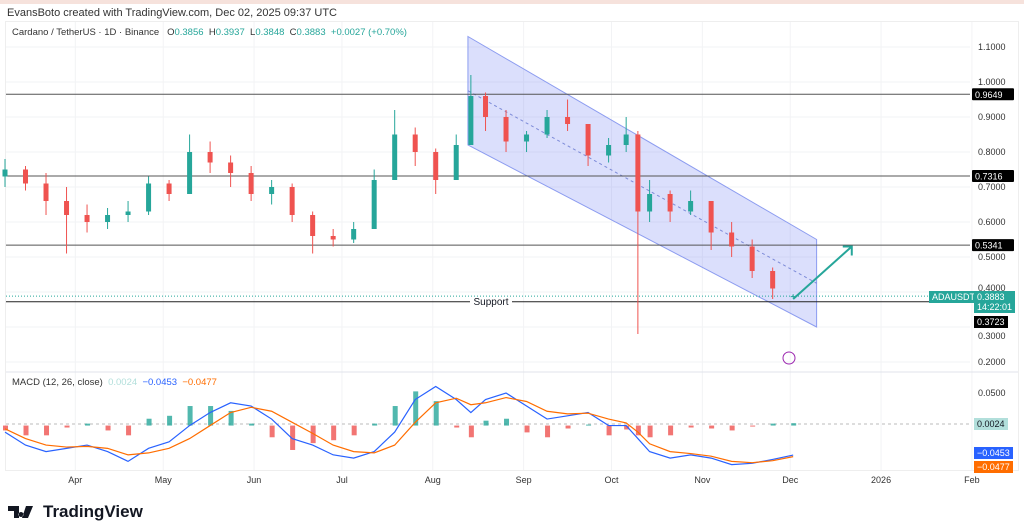 This screenshot has width=1024, height=532. I want to click on time-tick-label: Sep, so click(524, 480).